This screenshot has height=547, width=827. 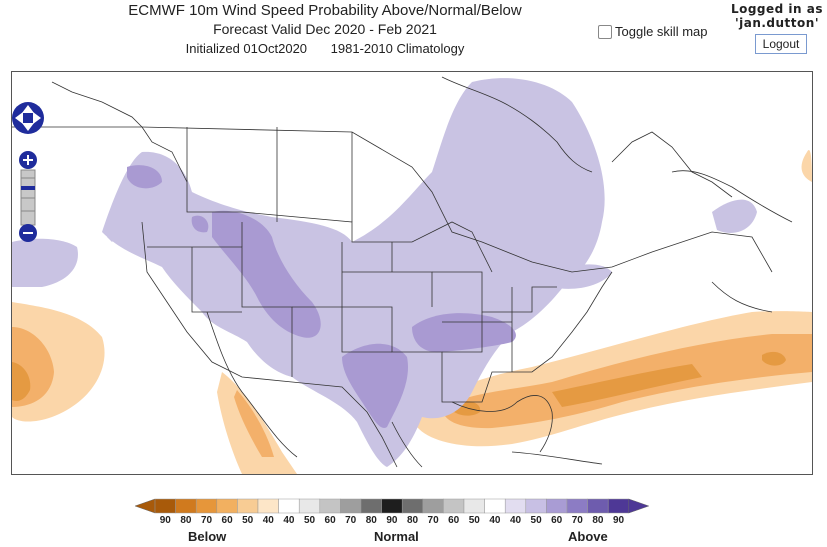 I want to click on probability-color-legend, so click(x=392, y=506).